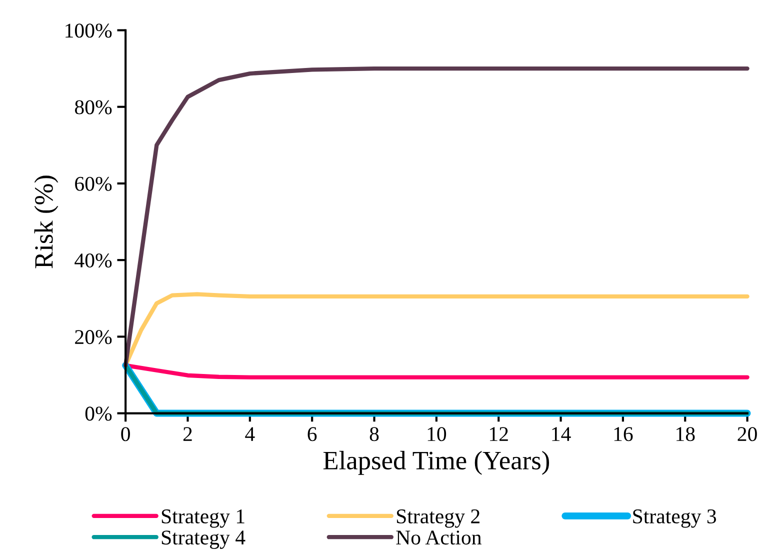  Describe the element at coordinates (561, 434) in the screenshot. I see `x-tick-label: 14` at that location.